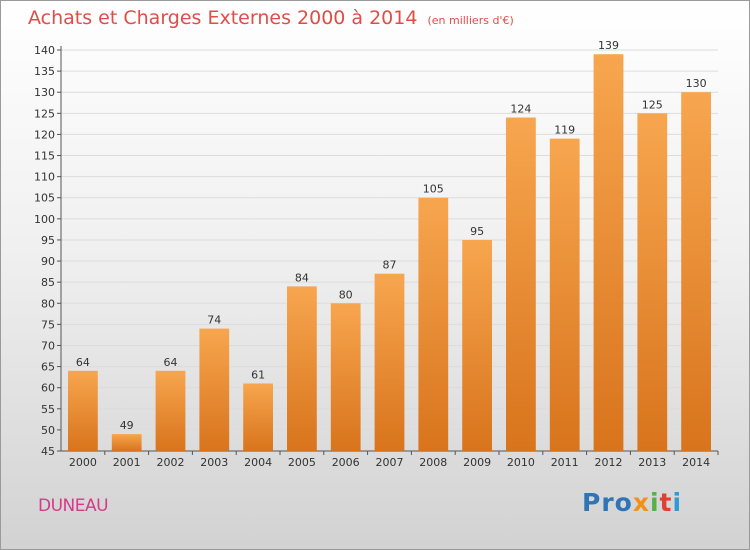 Image resolution: width=750 pixels, height=550 pixels. Describe the element at coordinates (677, 502) in the screenshot. I see `logo-part-5: i` at that location.